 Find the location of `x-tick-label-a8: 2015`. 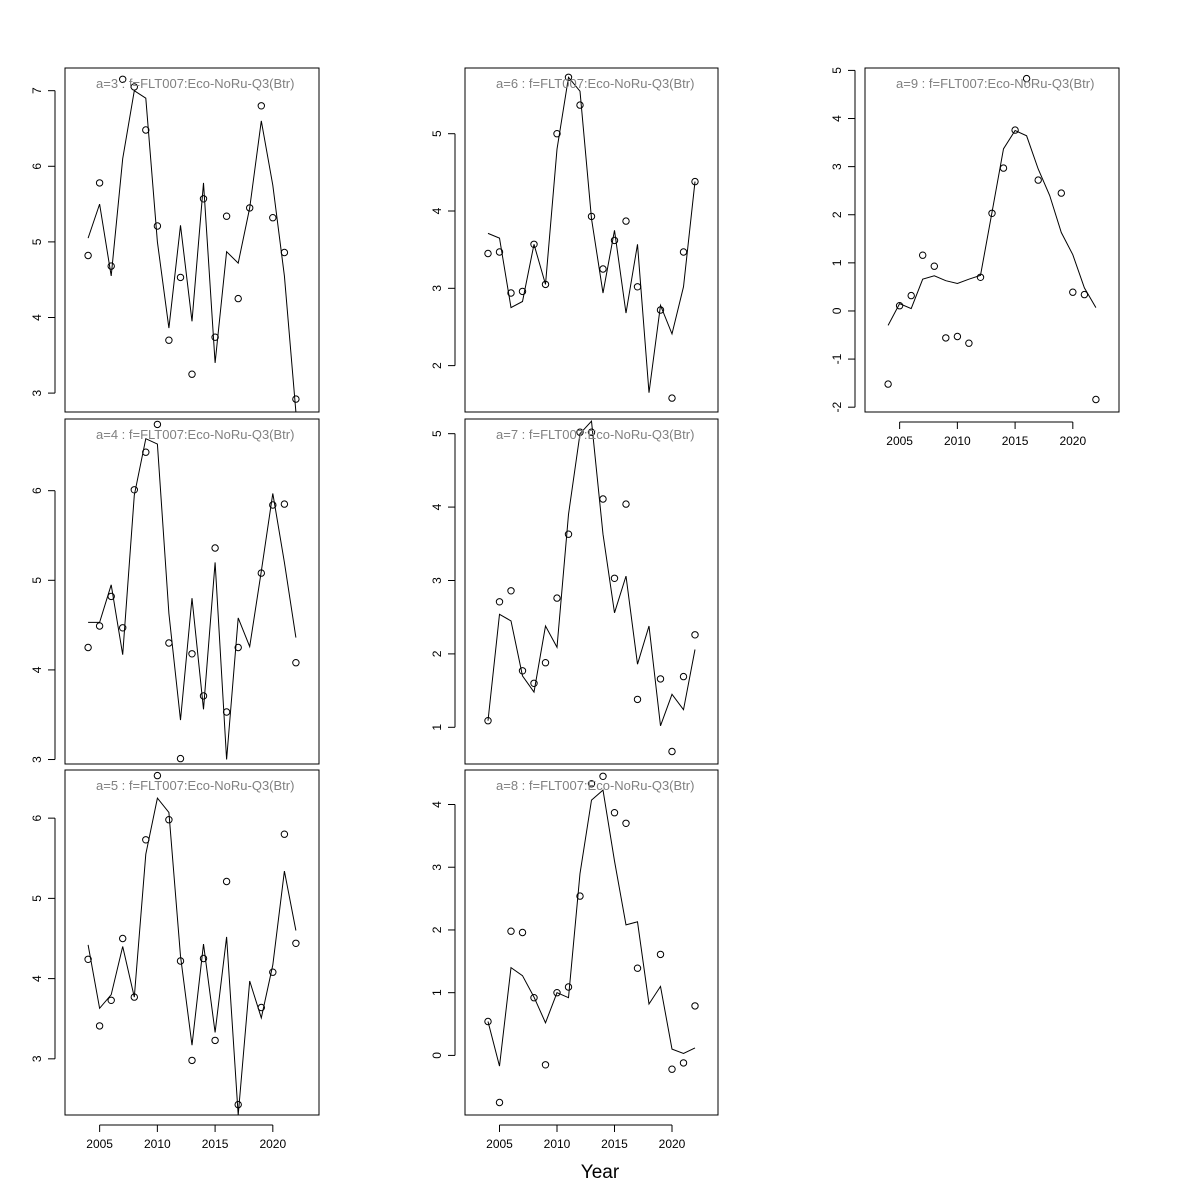

x-tick-label-a8: 2015 is located at coordinates (614, 1144).